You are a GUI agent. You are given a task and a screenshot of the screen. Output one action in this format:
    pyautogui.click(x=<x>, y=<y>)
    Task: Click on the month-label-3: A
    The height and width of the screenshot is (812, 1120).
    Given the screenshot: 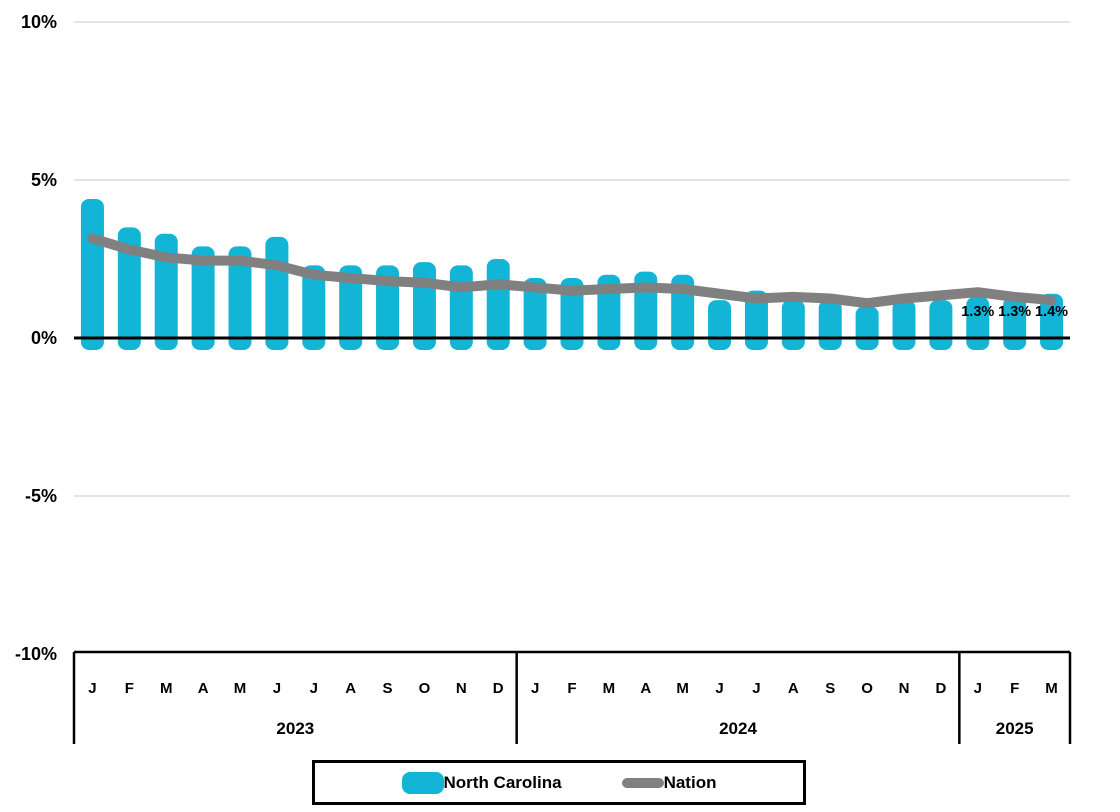 What is the action you would take?
    pyautogui.click(x=203, y=688)
    